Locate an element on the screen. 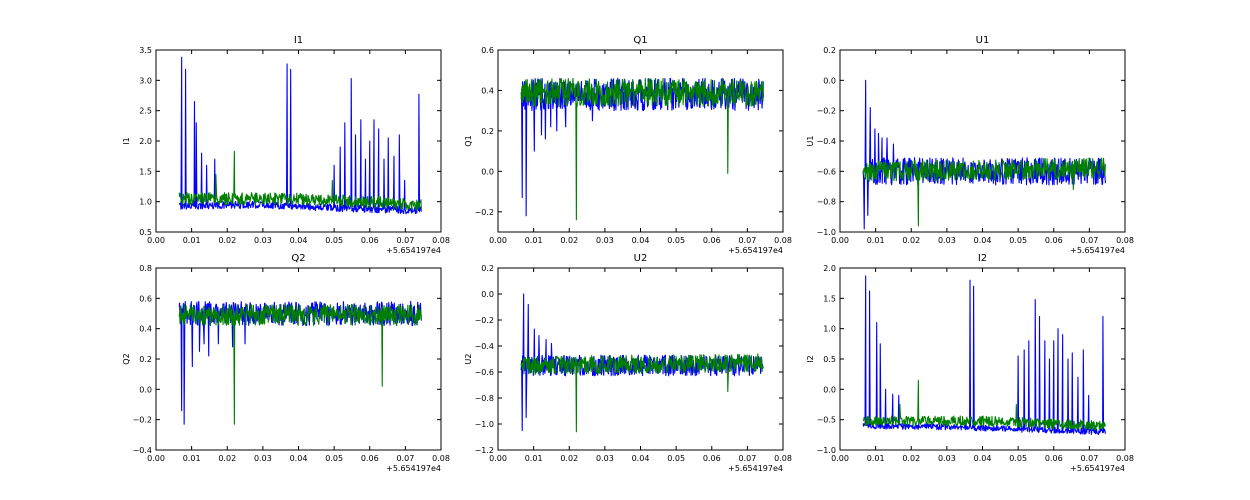  y-axis-label: U2 is located at coordinates (468, 359).